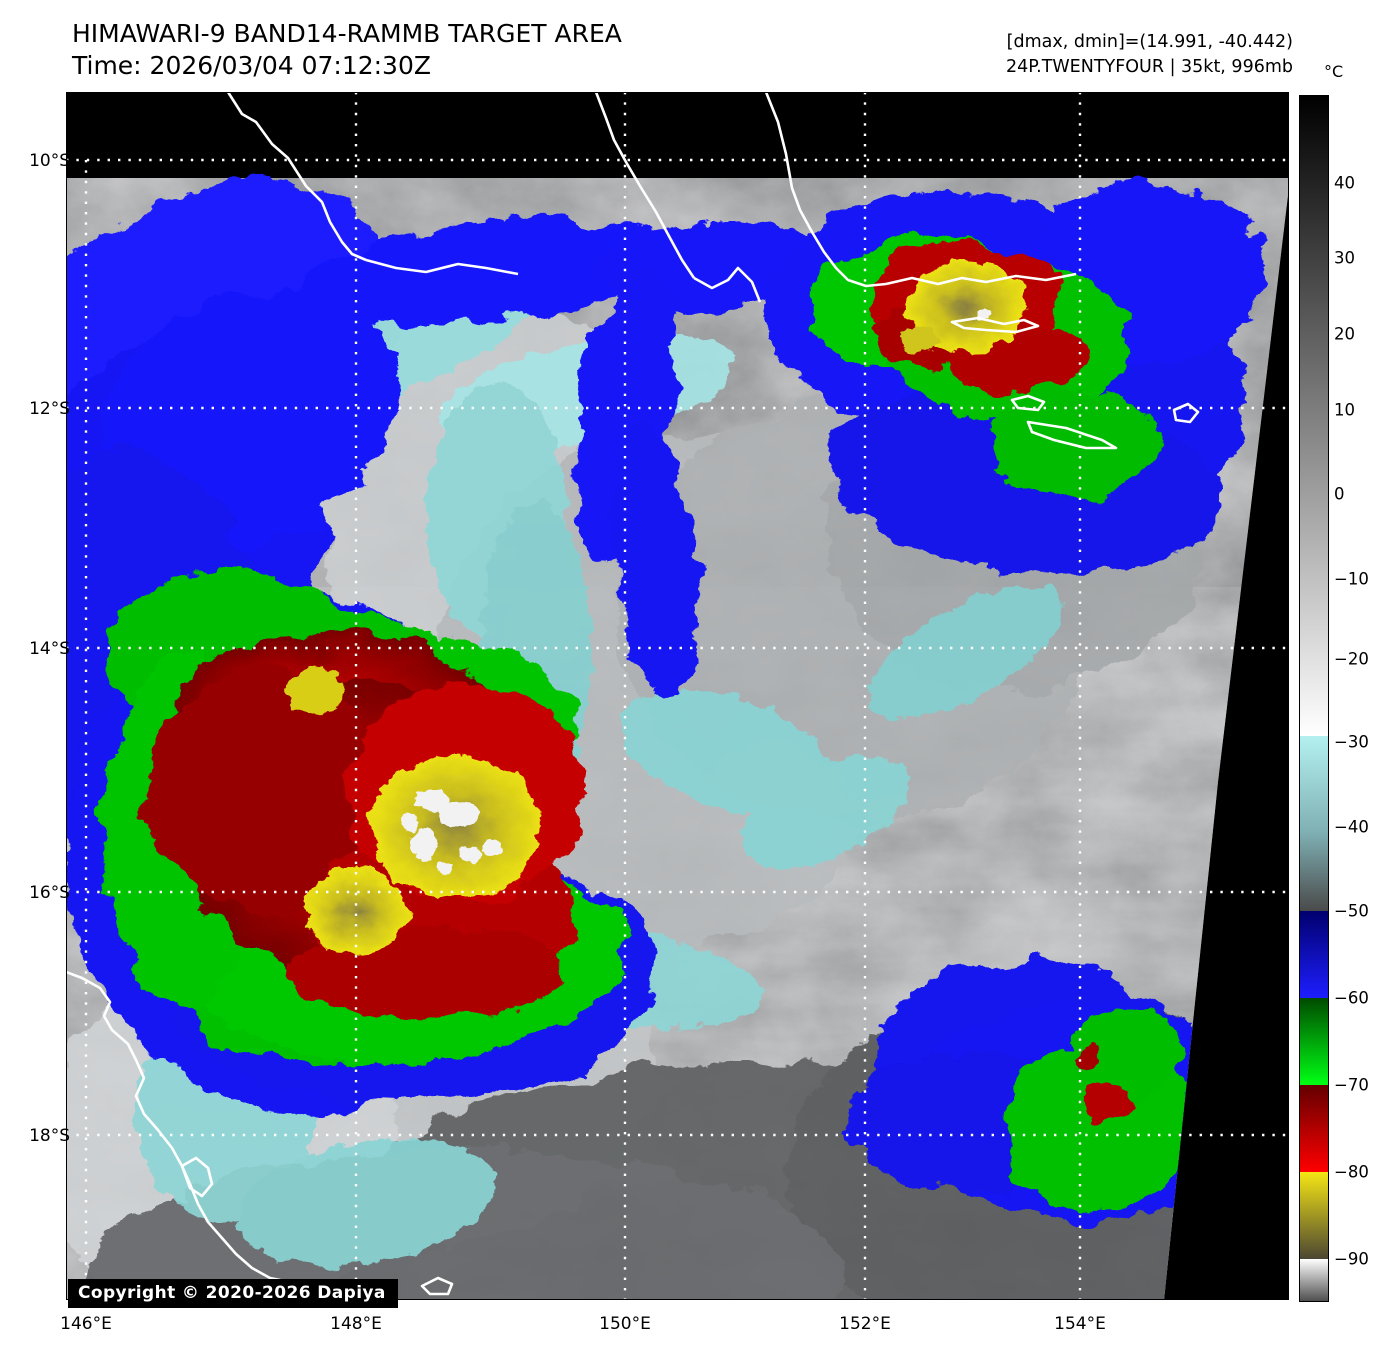  I want to click on lat-label-16s: 16°S, so click(49, 893).